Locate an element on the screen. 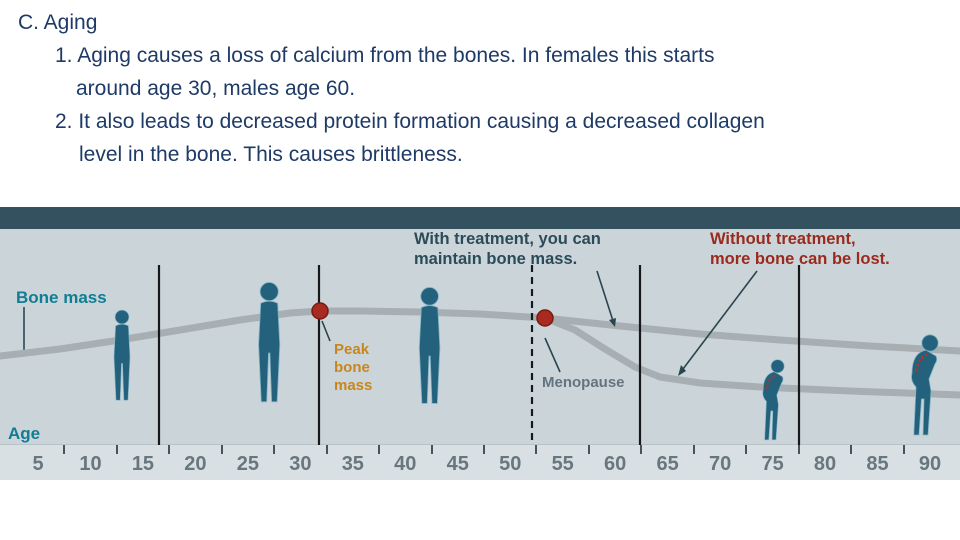  figure-young-adult is located at coordinates (269, 342).